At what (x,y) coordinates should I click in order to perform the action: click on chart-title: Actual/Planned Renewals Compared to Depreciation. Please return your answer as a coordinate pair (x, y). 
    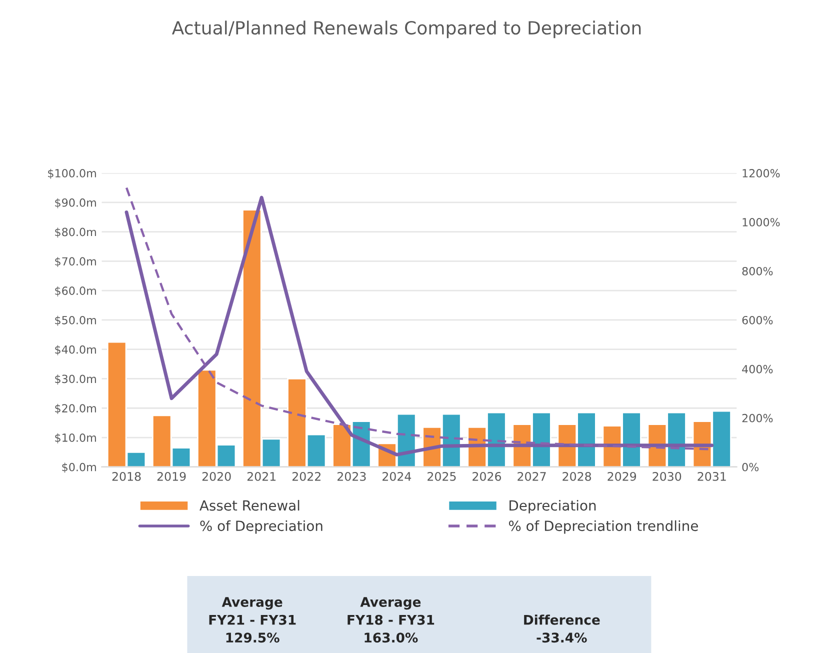
    Looking at the image, I should click on (406, 29).